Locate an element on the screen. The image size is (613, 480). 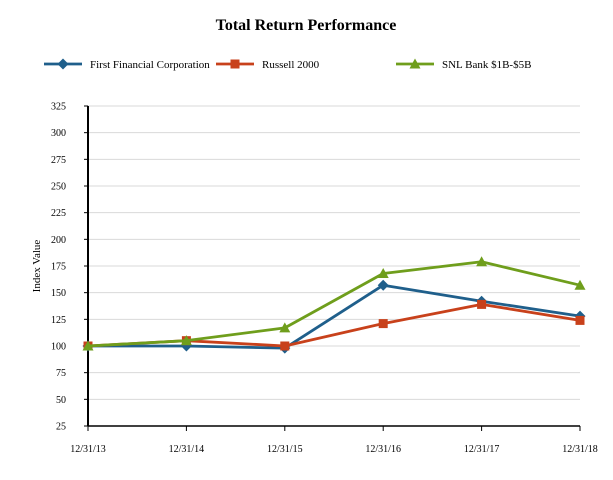
y-tick-label: 175 is located at coordinates (58, 267).